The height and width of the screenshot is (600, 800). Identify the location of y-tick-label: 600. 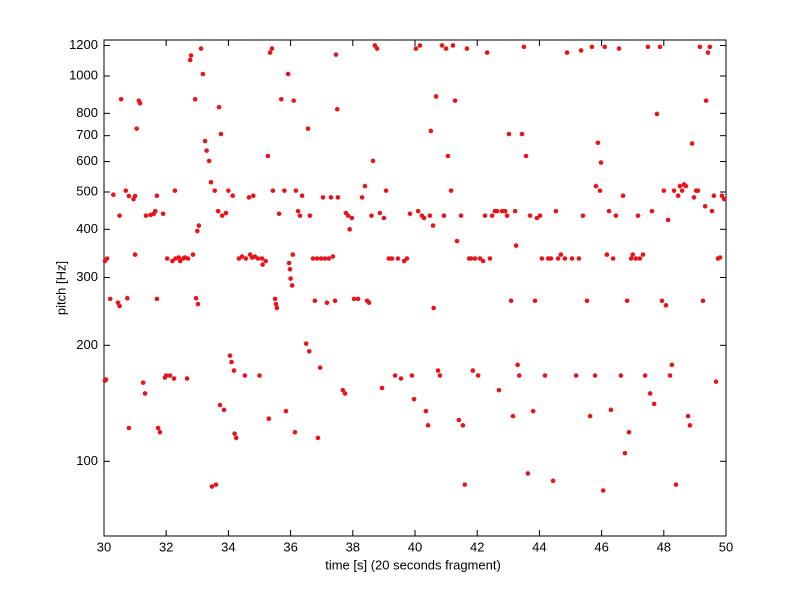
(87, 160).